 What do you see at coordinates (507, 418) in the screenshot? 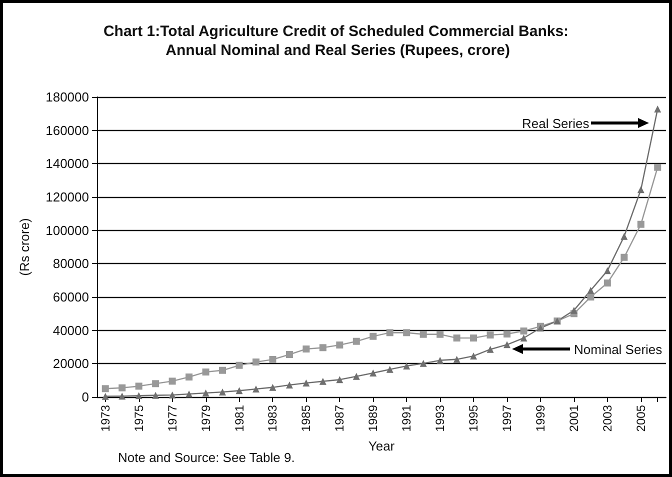
I see `x-tick-label: 1997` at bounding box center [507, 418].